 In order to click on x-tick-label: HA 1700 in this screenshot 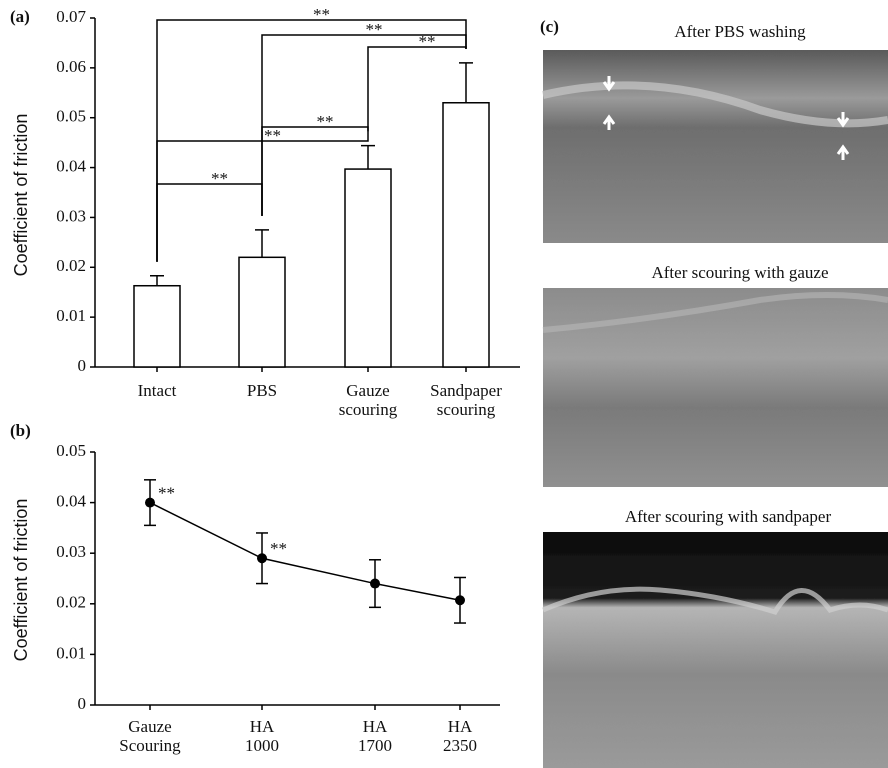, I will do `click(375, 736)`.